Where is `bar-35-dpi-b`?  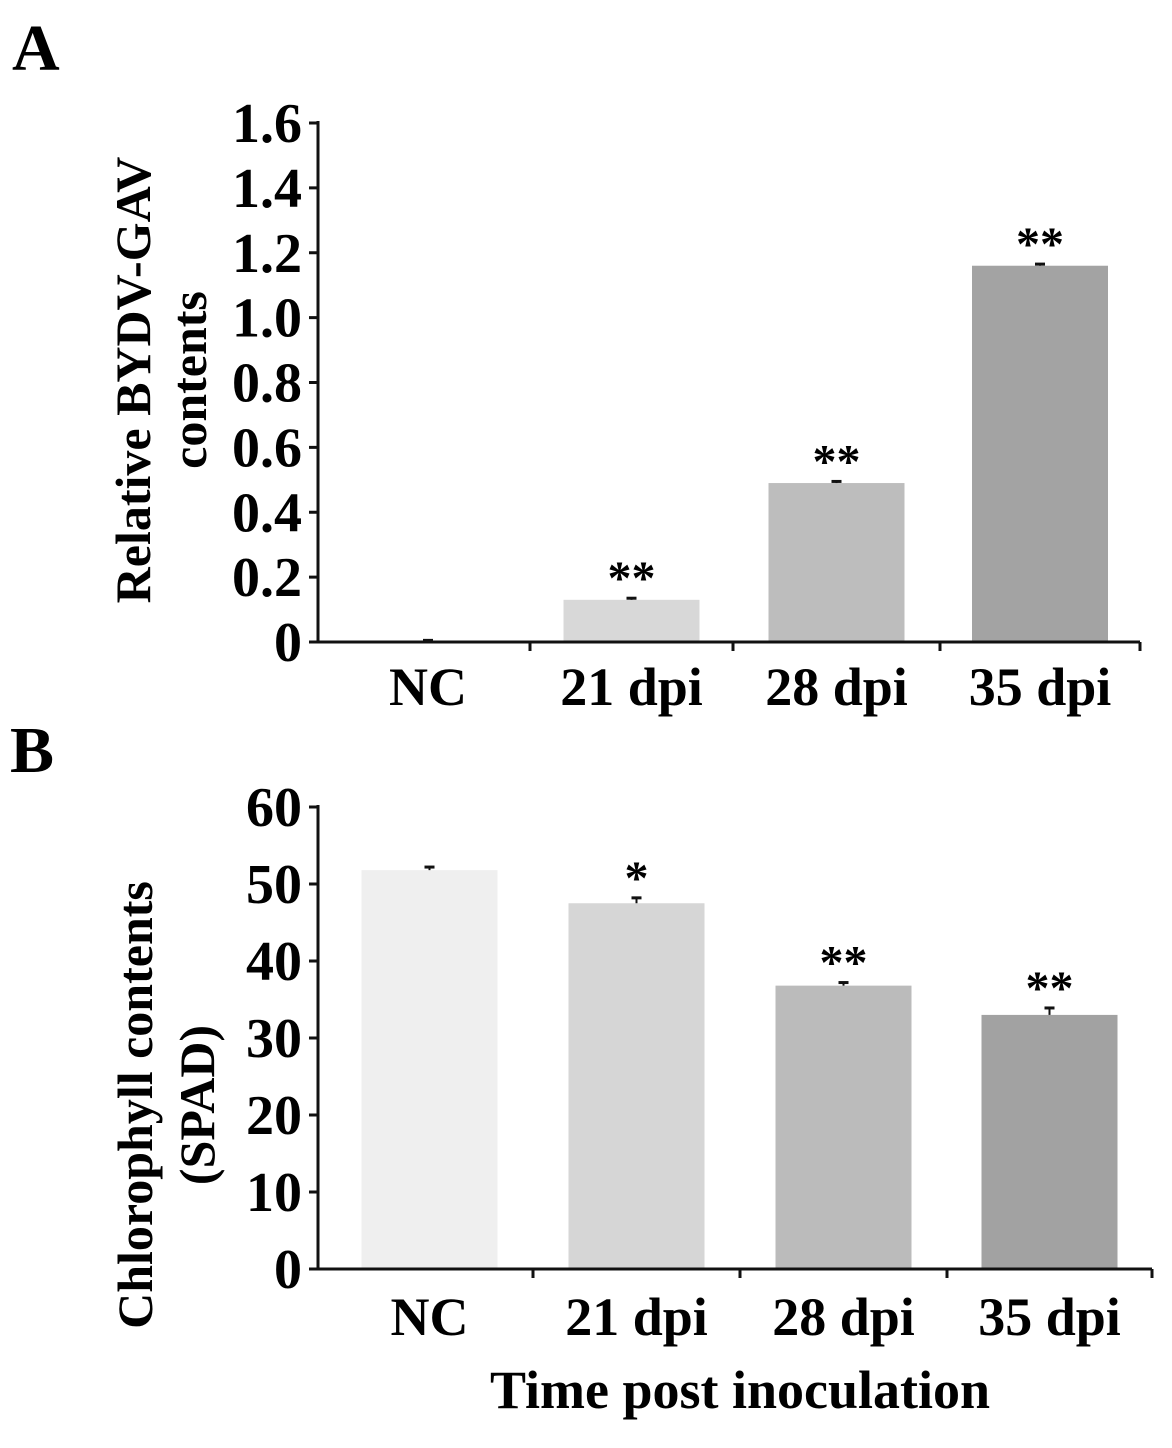
bar-35-dpi-b is located at coordinates (1049, 1141).